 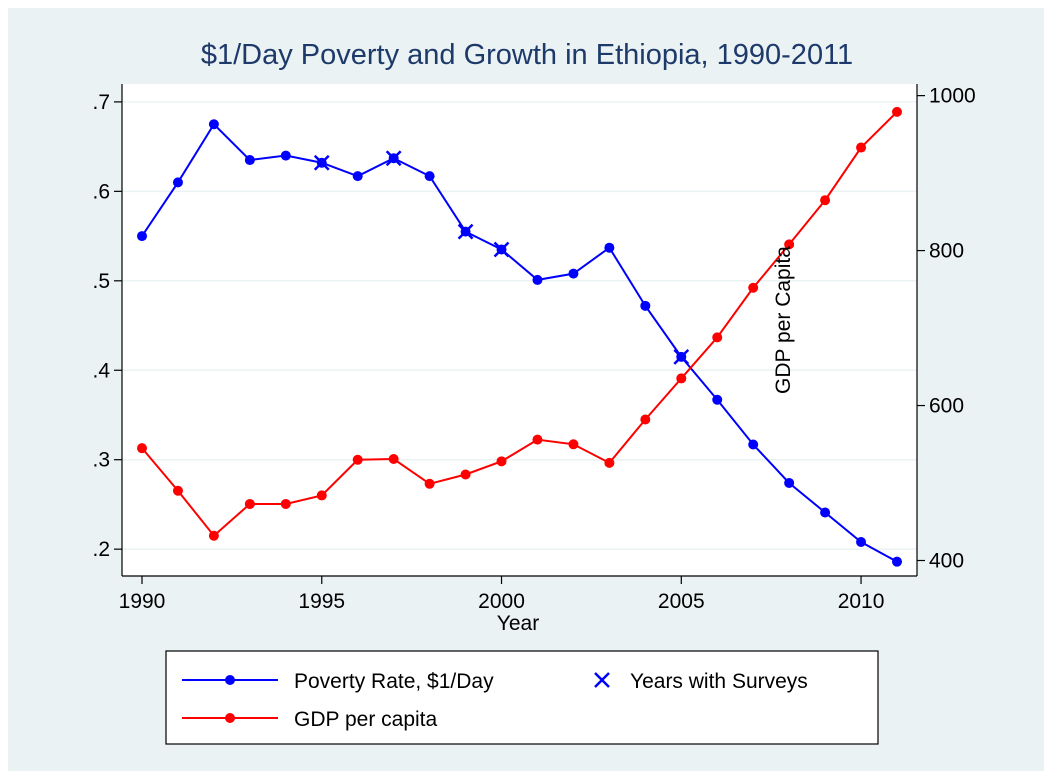 I want to click on legend-item: Poverty Rate, $1/Day, so click(x=338, y=681).